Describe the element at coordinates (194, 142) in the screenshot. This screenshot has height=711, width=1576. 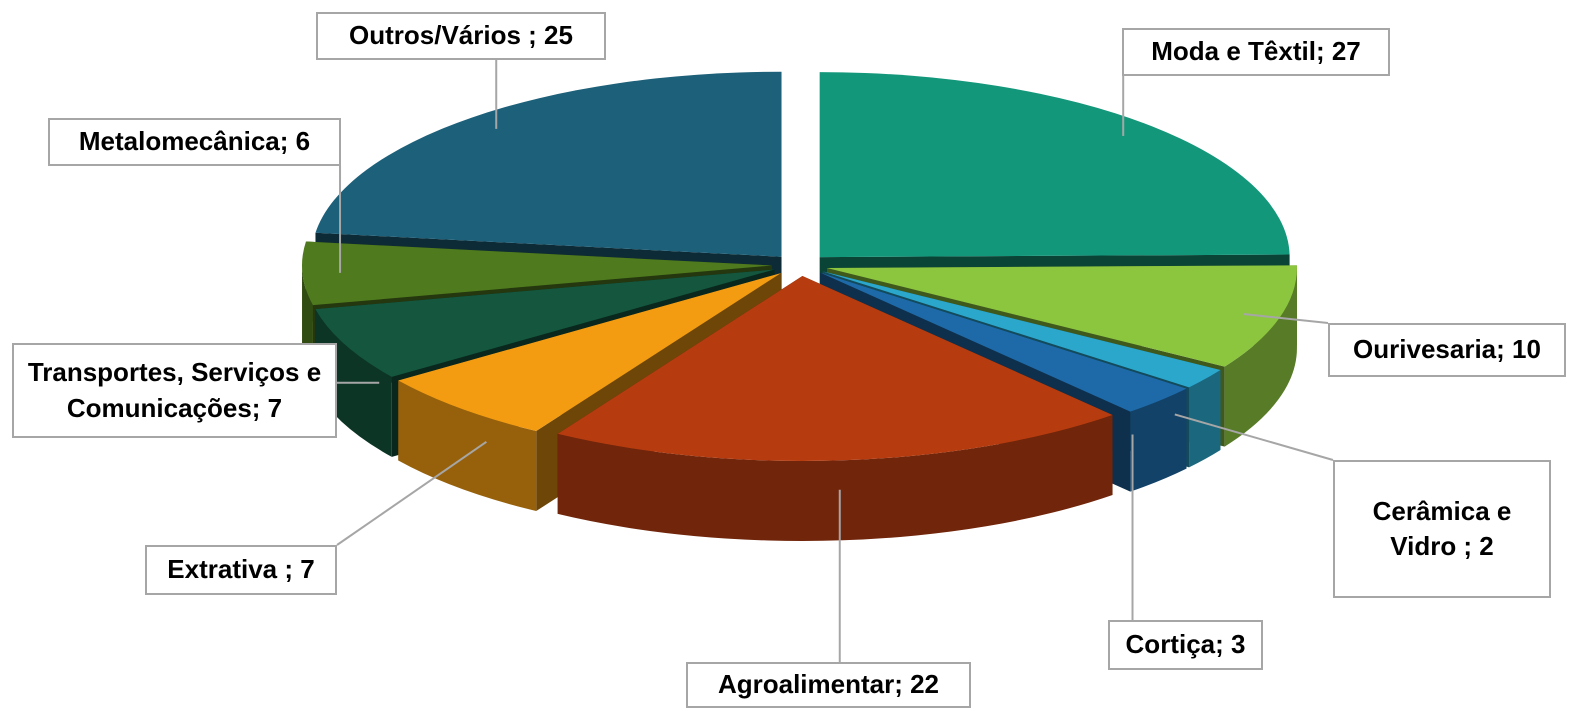
I see `data-label: Metalomecânica; 6` at that location.